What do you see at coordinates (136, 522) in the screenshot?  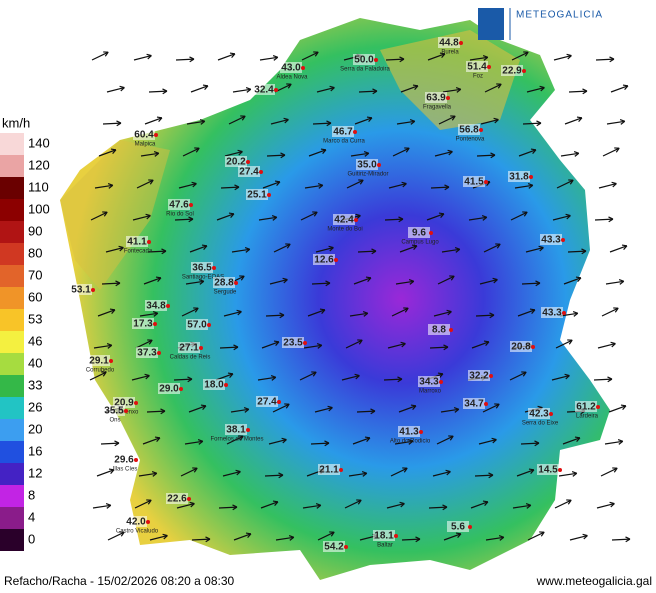 I see `station-value: 42.0` at bounding box center [136, 522].